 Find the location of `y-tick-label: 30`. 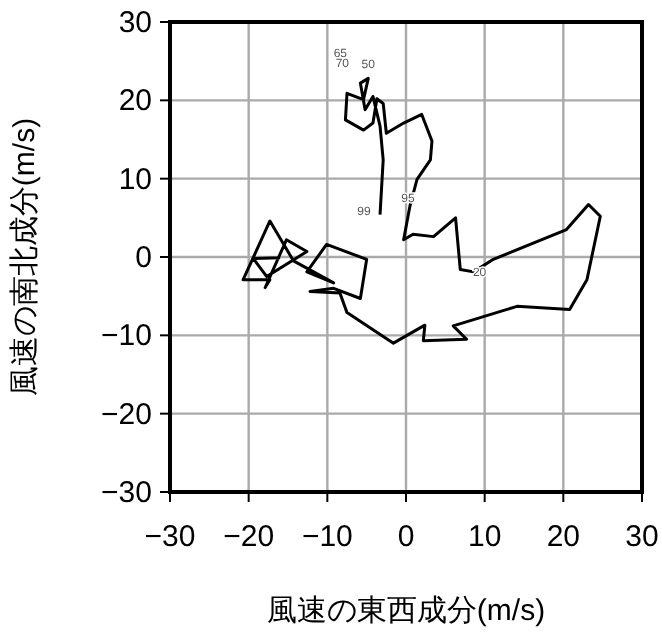

y-tick-label: 30 is located at coordinates (135, 23).